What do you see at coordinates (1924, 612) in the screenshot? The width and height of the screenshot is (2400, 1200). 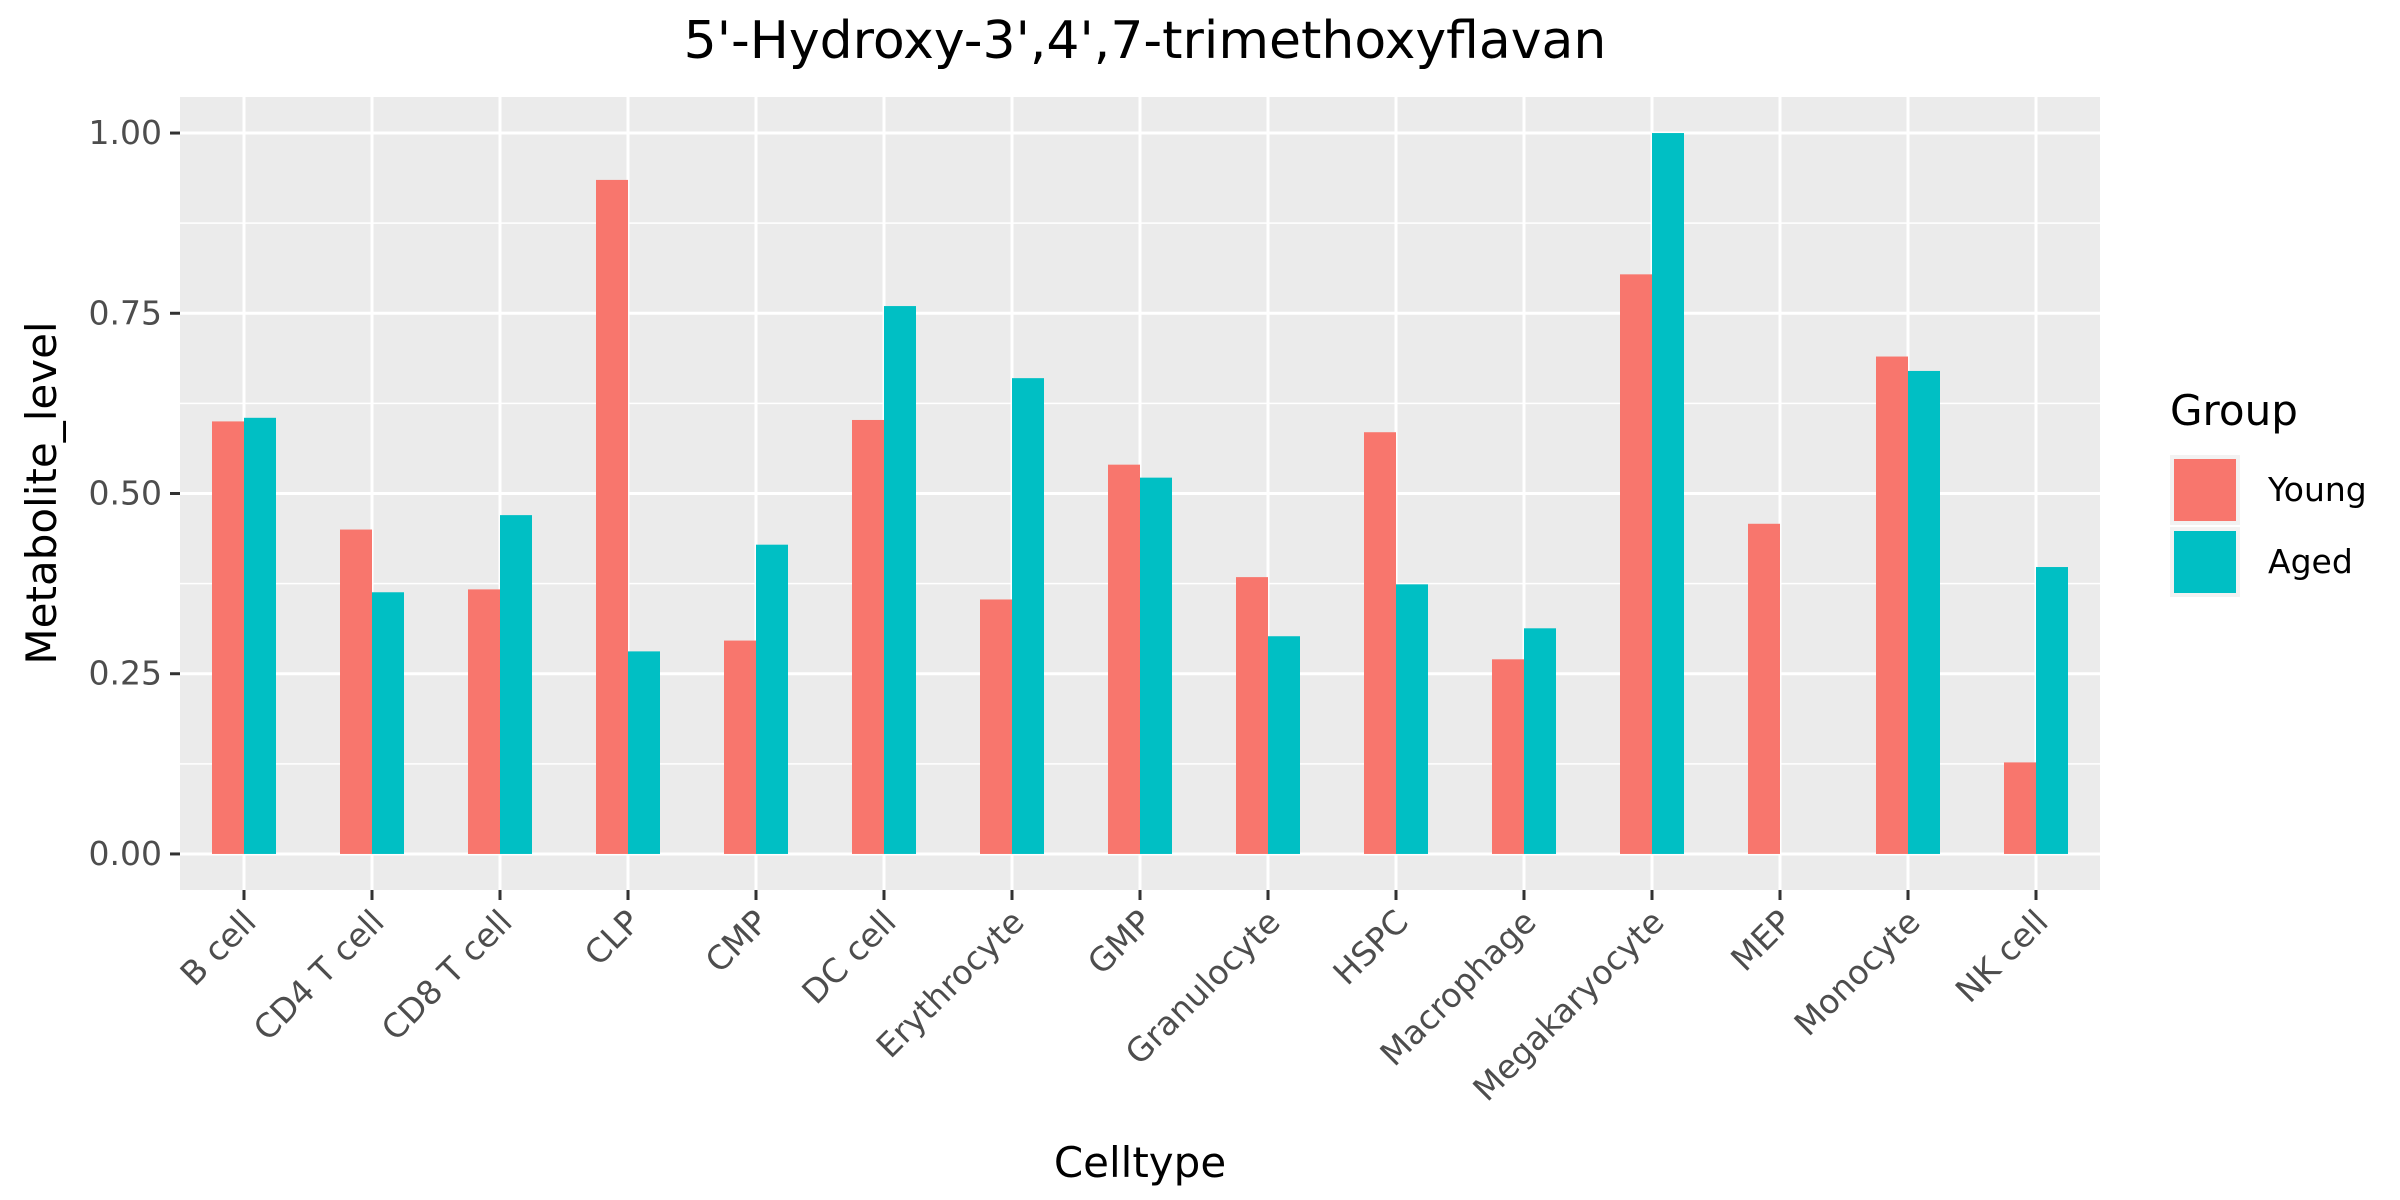 I see `bar-aged-monocyte` at bounding box center [1924, 612].